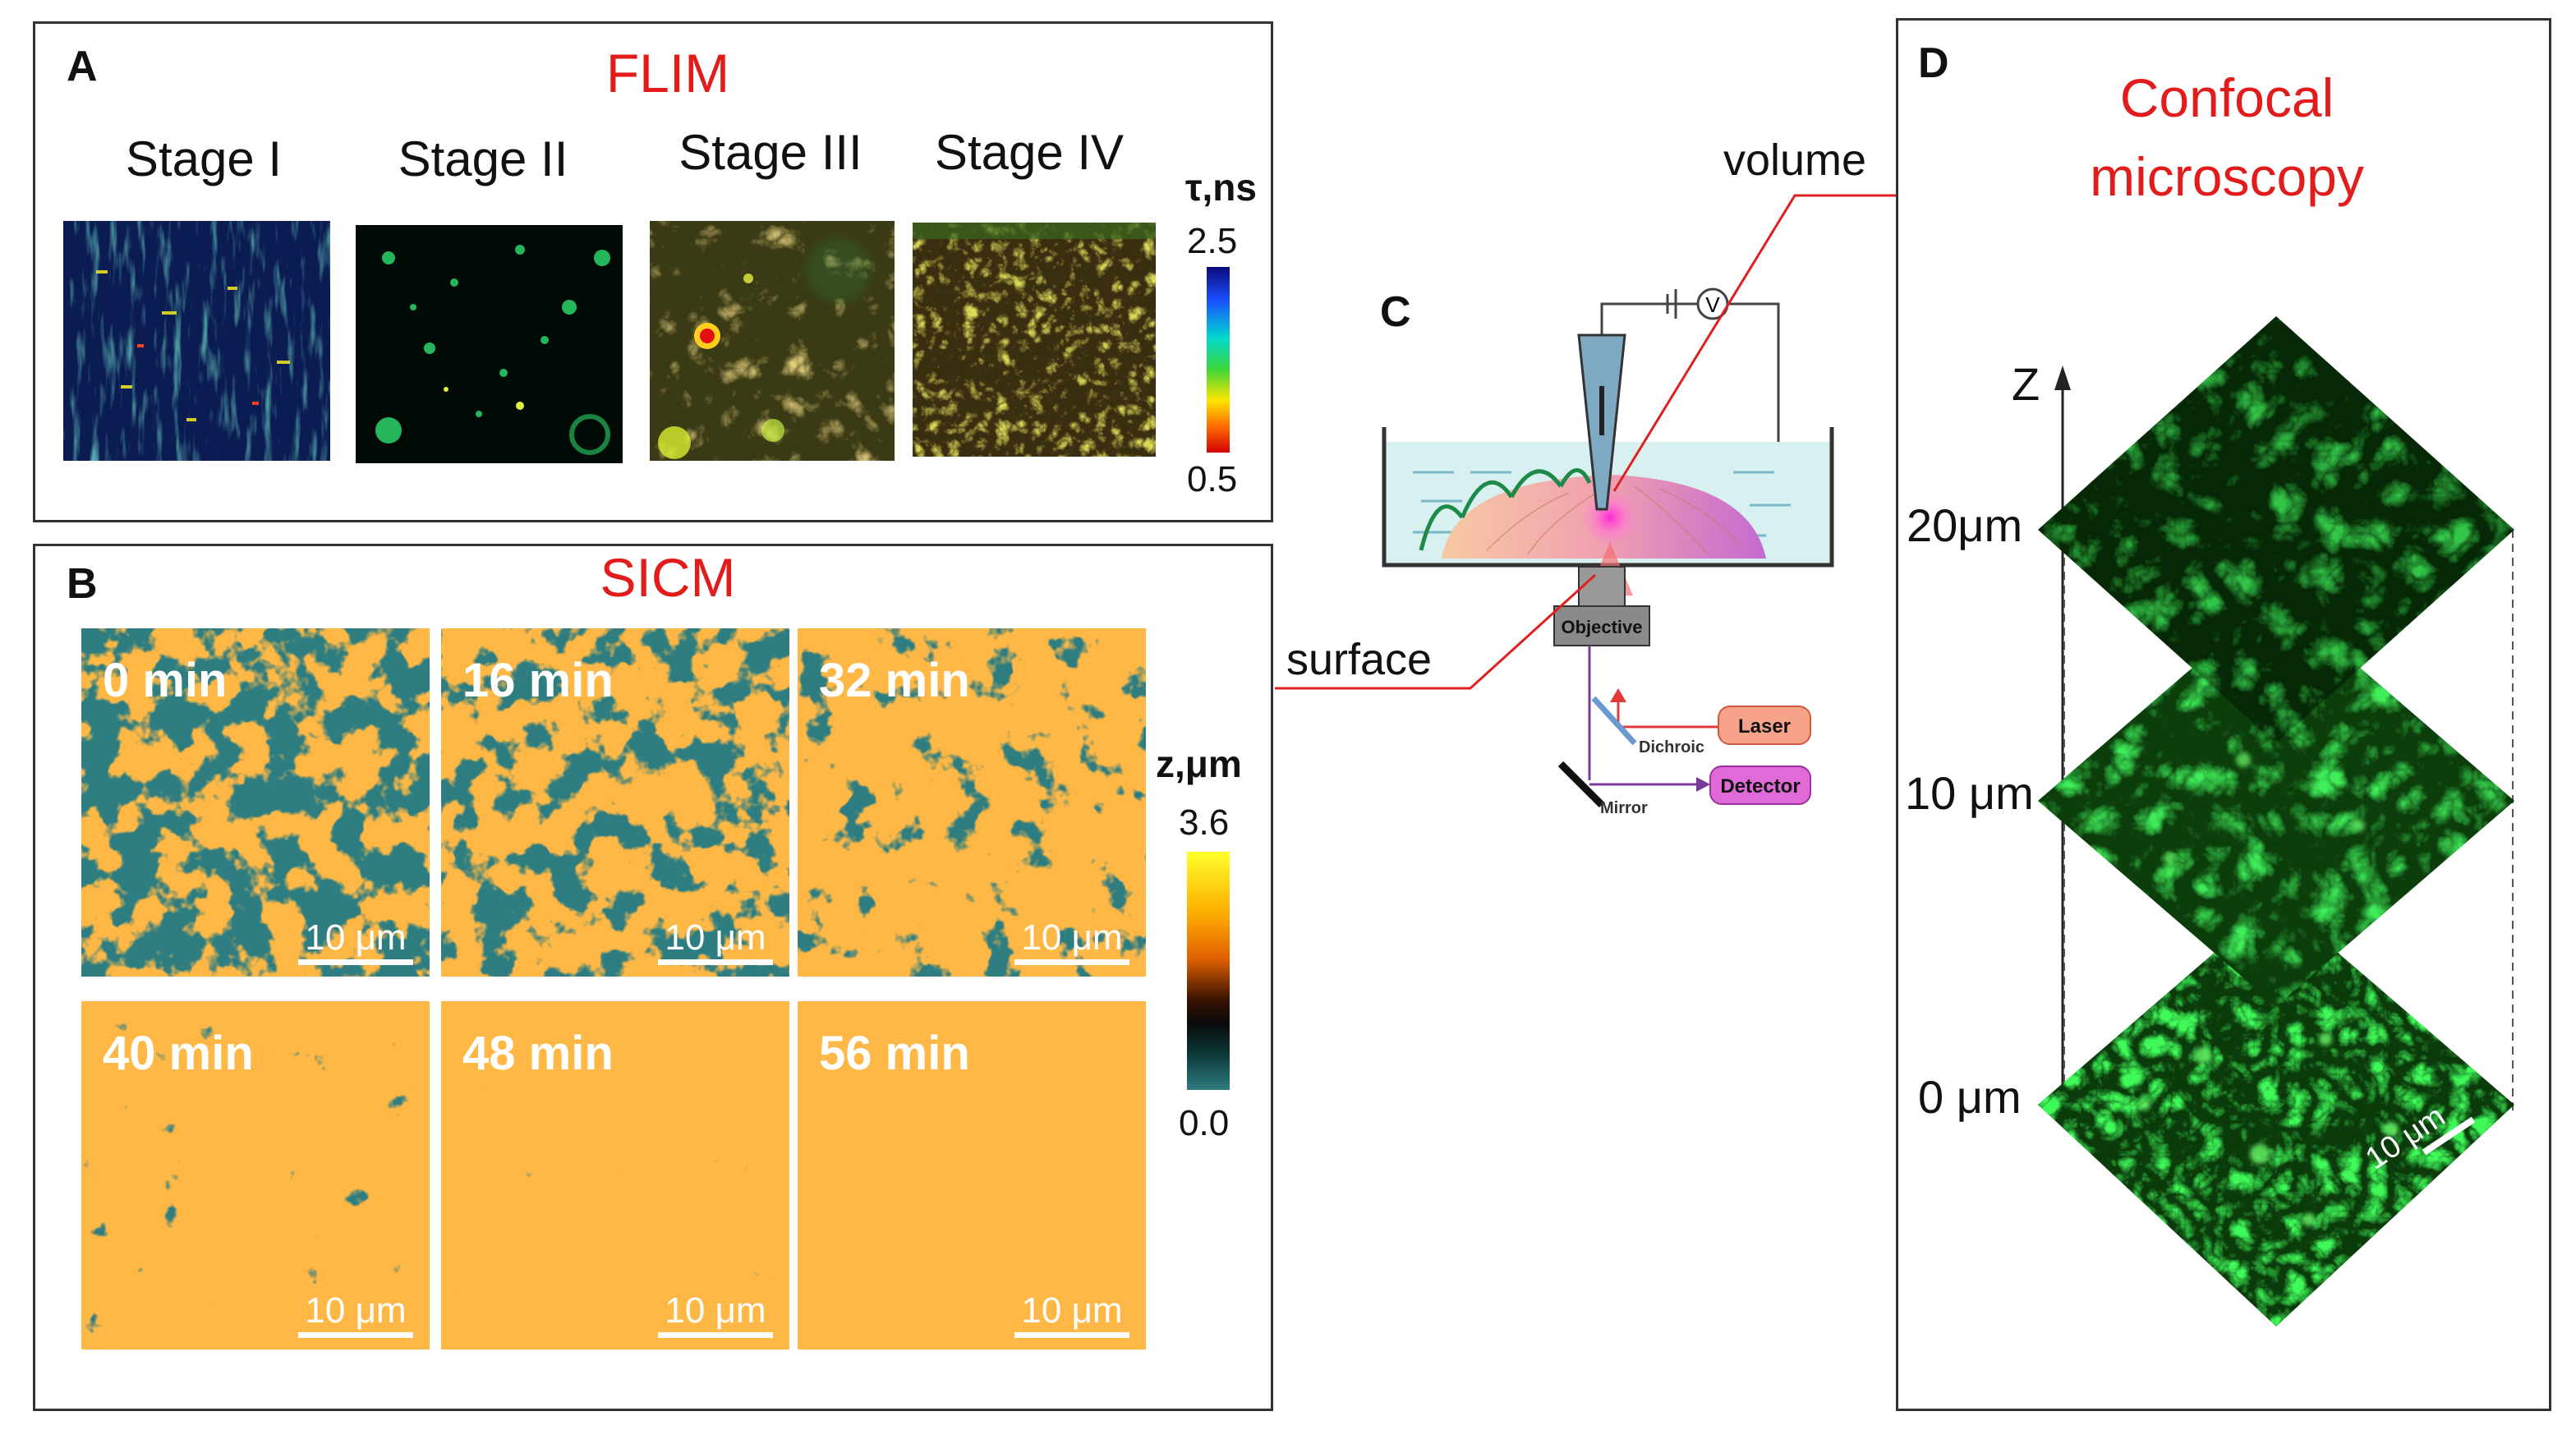 This screenshot has height=1439, width=2576. What do you see at coordinates (2276, 529) in the screenshot?
I see `confocal-slice-20um` at bounding box center [2276, 529].